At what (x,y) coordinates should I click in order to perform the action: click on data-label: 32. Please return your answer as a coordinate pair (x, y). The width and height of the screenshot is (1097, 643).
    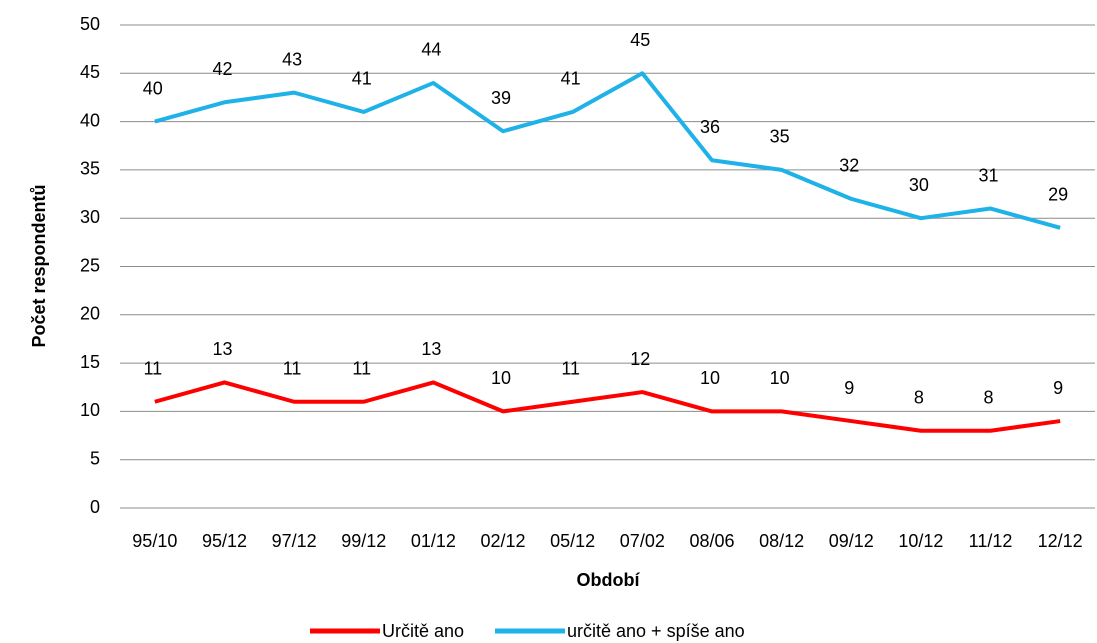
    Looking at the image, I should click on (849, 166).